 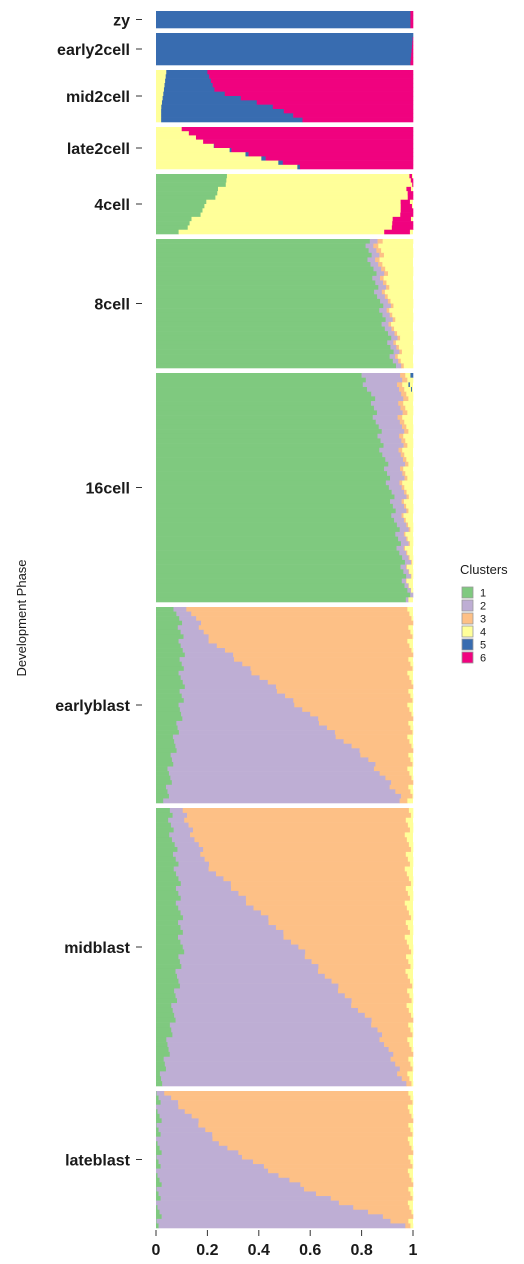 I want to click on bar-4cell-11-remainder, so click(x=411, y=219).